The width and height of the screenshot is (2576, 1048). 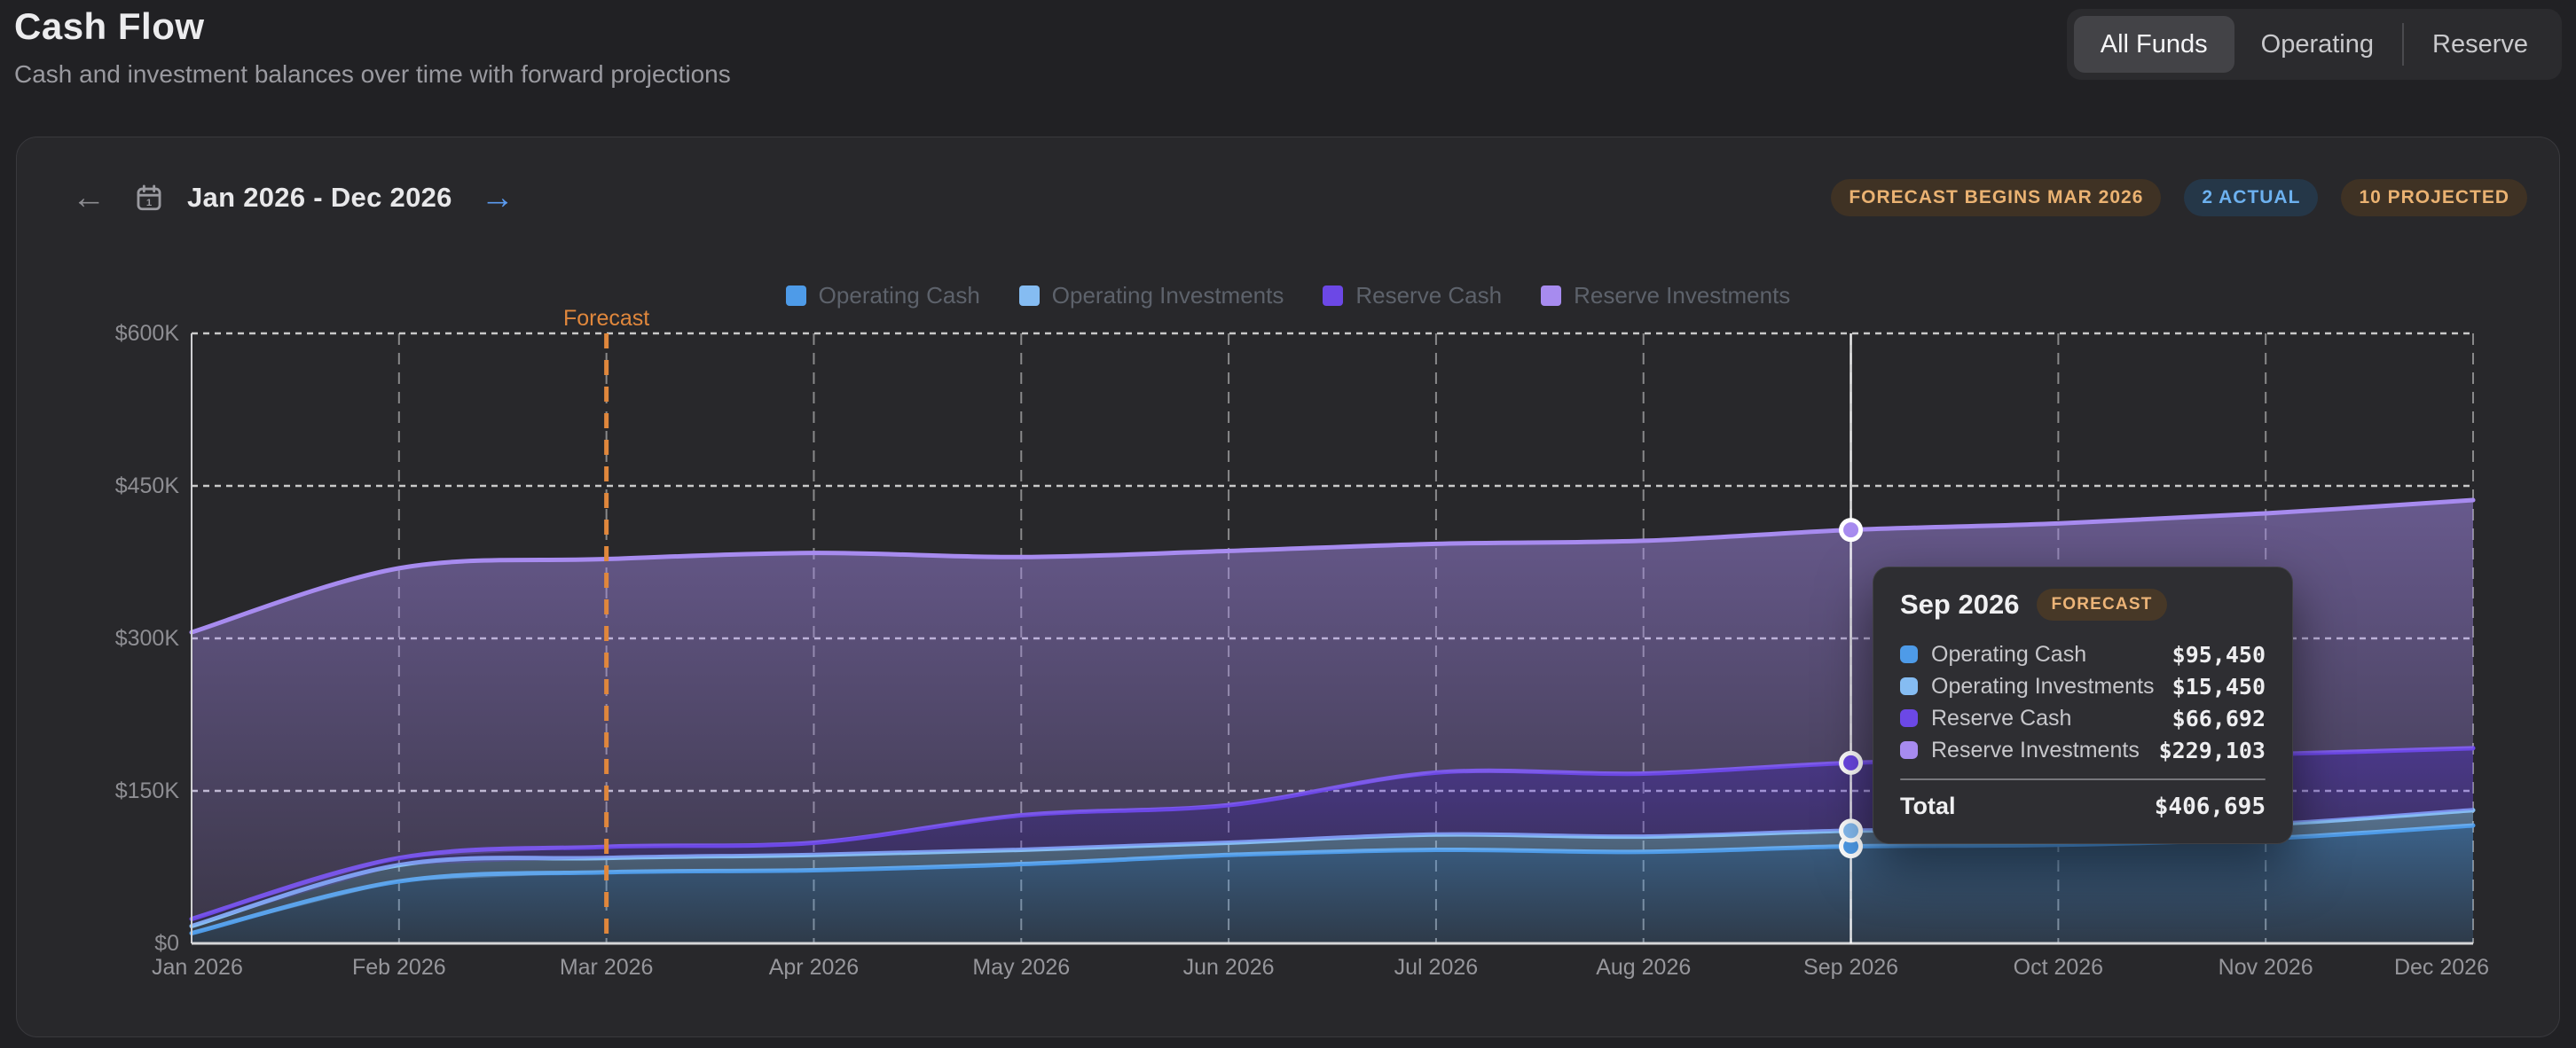 I want to click on legend-label: Reserve Cash, so click(x=1429, y=295).